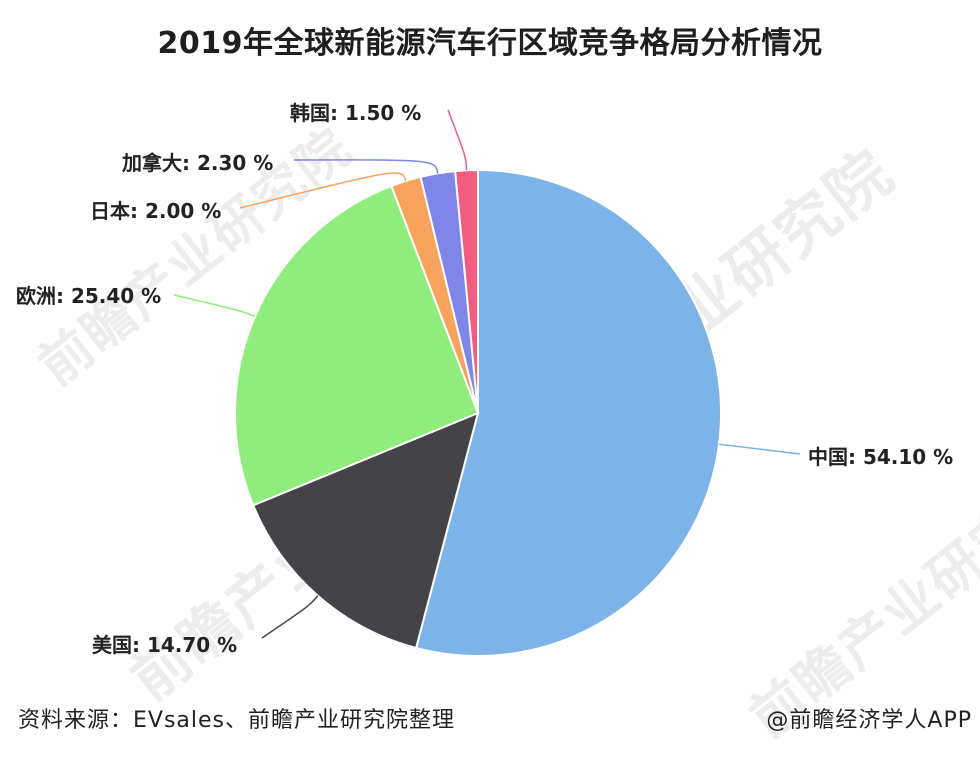 This screenshot has height=760, width=980. I want to click on brand-credit: @前瞻经济学人APP, so click(869, 720).